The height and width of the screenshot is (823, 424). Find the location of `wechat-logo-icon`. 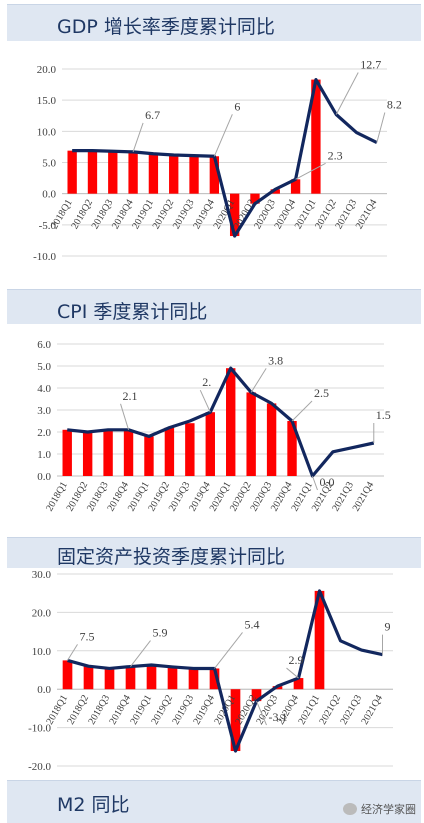

wechat-logo-icon is located at coordinates (350, 809).